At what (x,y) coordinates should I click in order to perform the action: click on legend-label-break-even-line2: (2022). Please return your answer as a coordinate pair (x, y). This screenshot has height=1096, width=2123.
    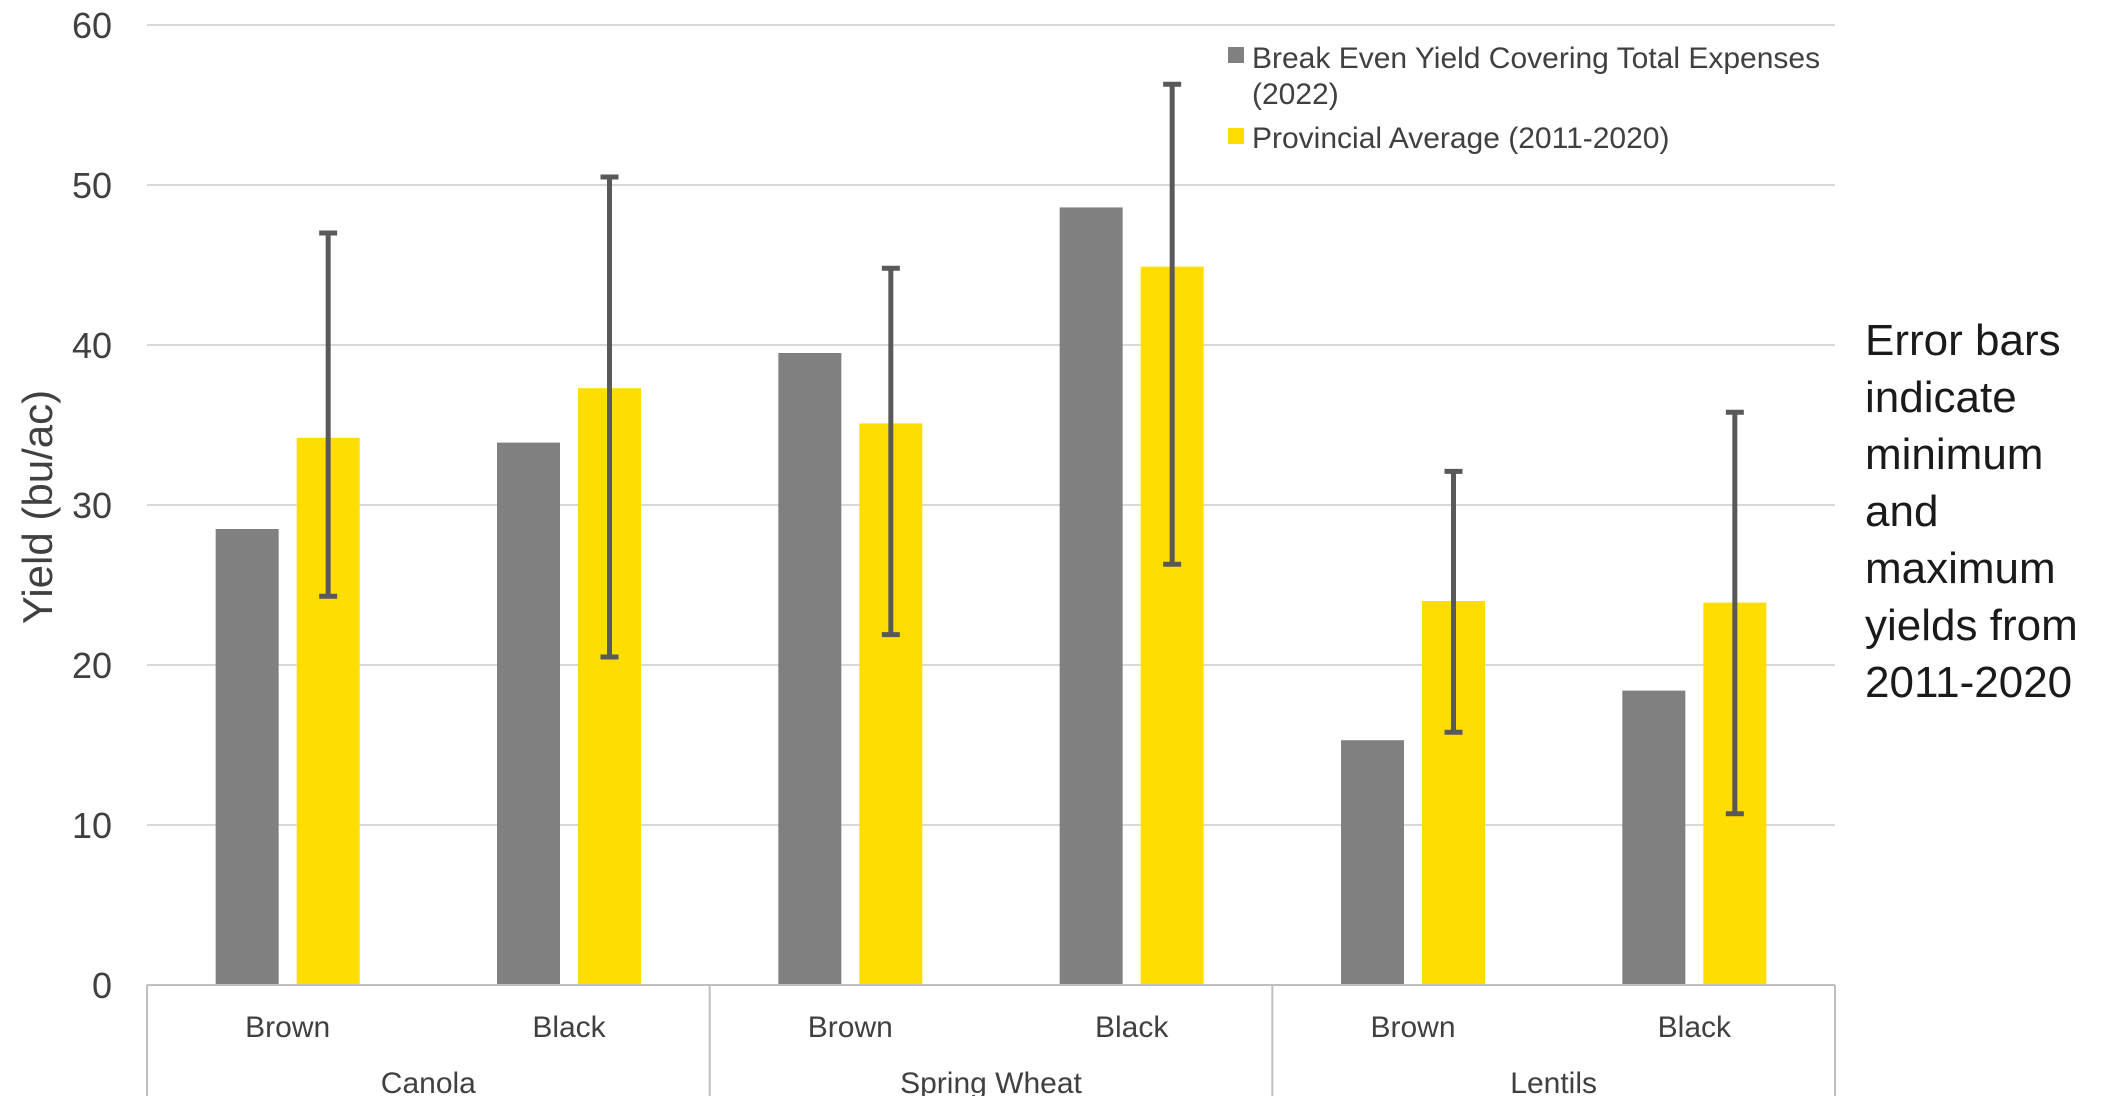
    Looking at the image, I should click on (1295, 94).